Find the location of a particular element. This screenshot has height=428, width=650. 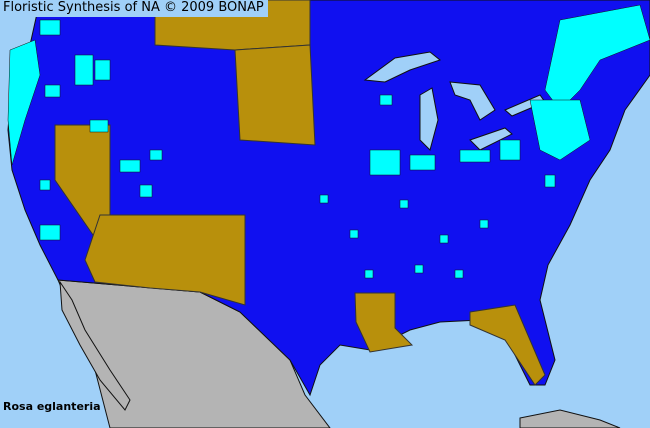

map-title: Floristic Synthesis of NA © 2009 BONAP is located at coordinates (135, 8).